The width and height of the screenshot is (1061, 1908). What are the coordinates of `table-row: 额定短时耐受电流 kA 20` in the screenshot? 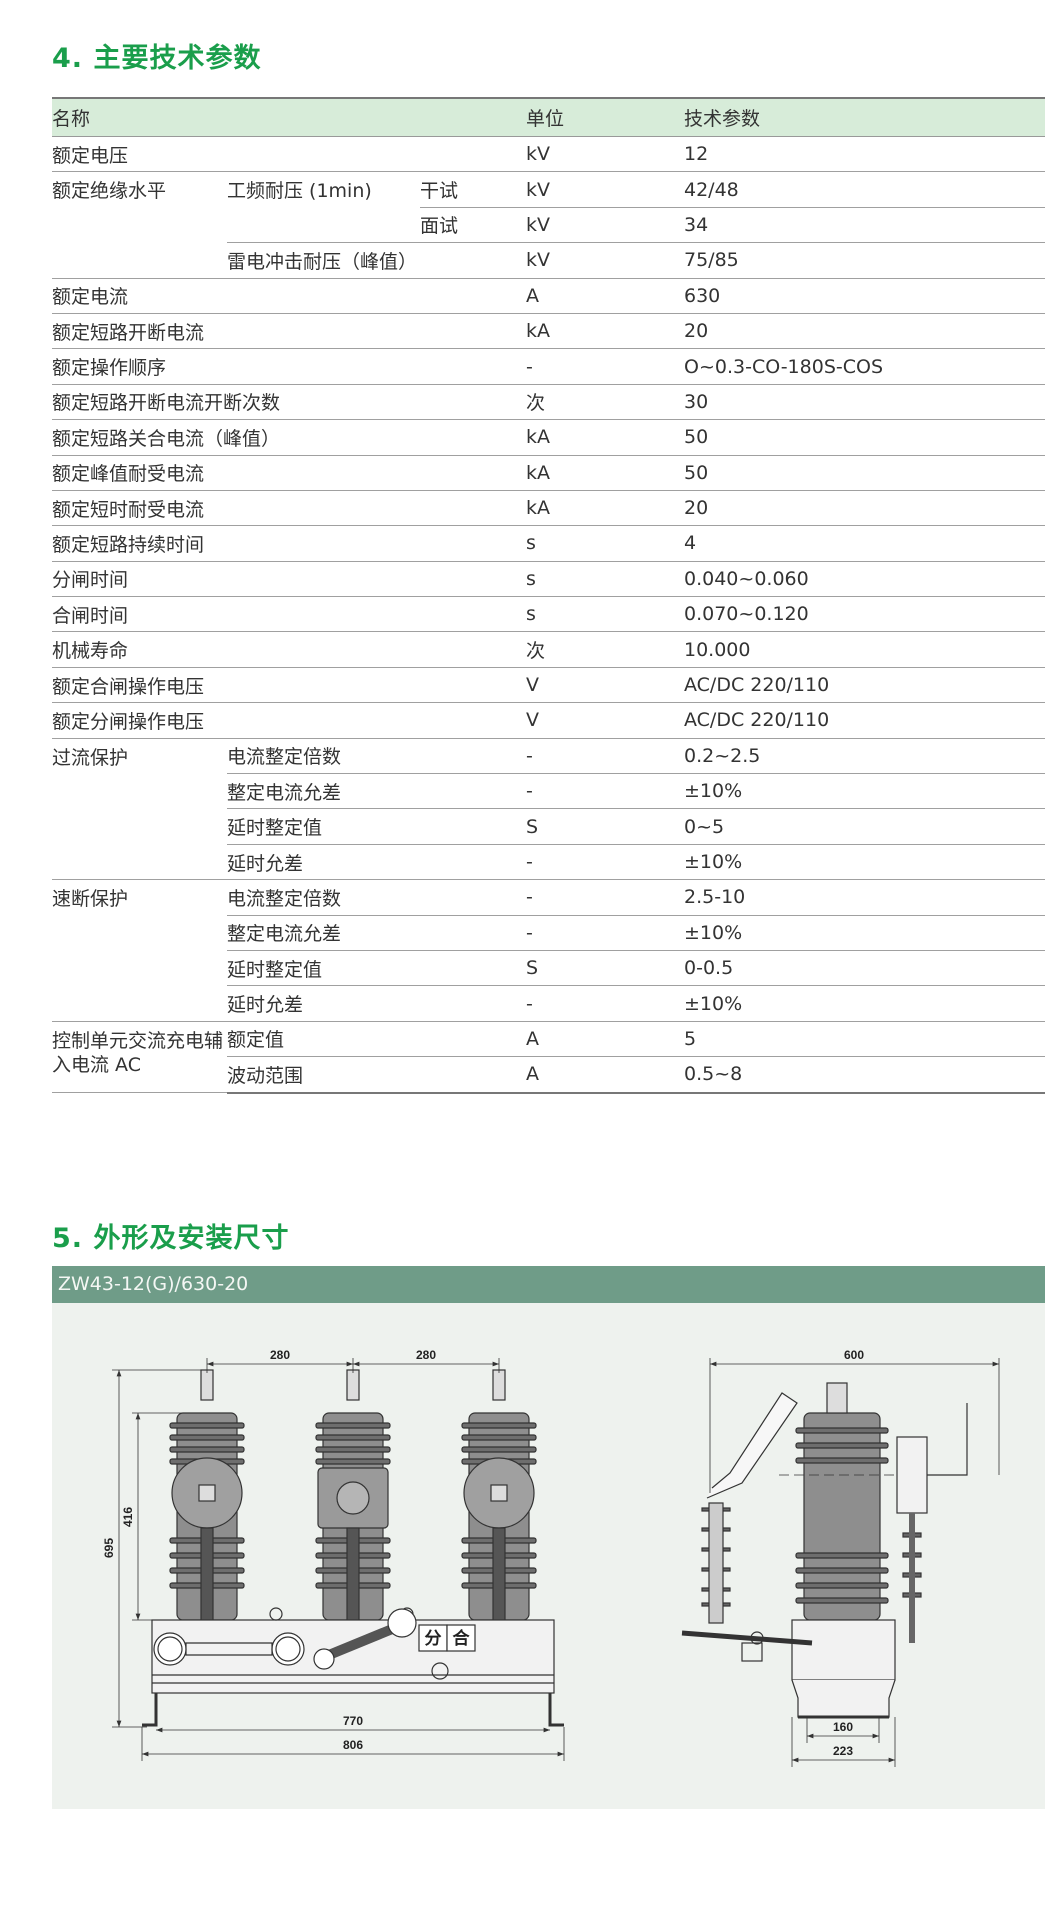 It's located at (548, 508).